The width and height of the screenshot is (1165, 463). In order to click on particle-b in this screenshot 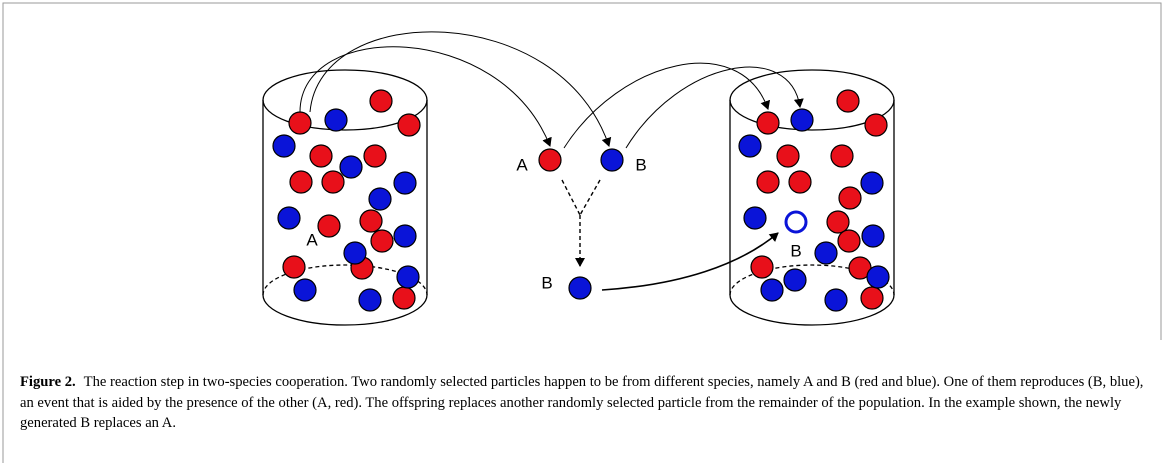, I will do `click(612, 160)`.